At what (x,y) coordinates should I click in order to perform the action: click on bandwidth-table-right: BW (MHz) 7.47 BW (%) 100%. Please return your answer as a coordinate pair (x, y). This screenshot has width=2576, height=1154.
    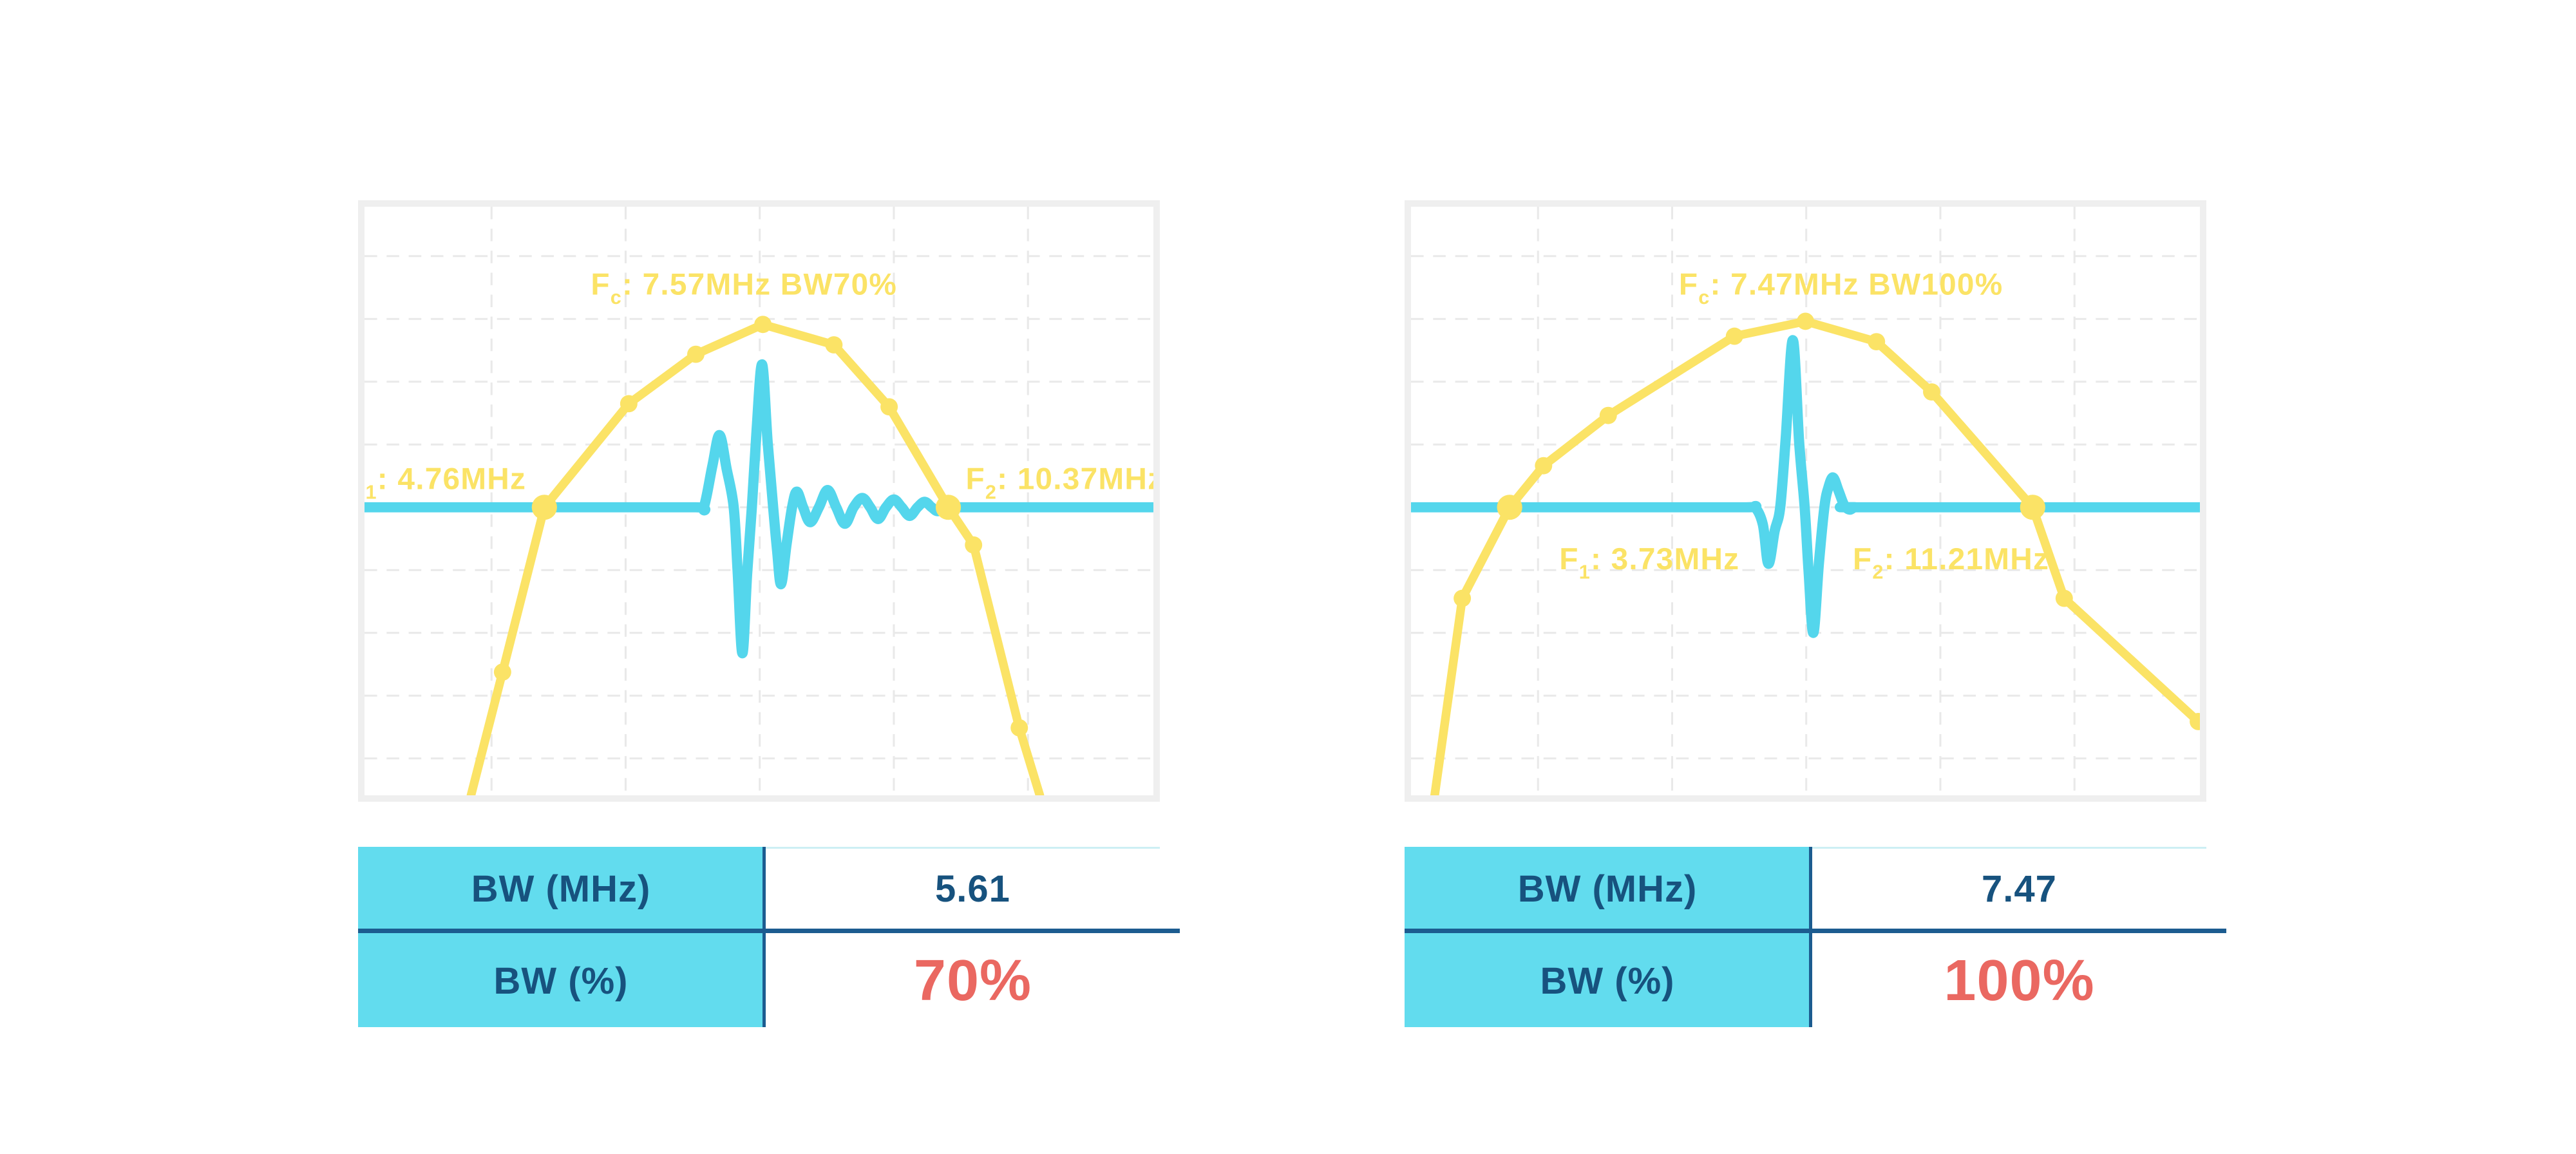
    Looking at the image, I should click on (1816, 937).